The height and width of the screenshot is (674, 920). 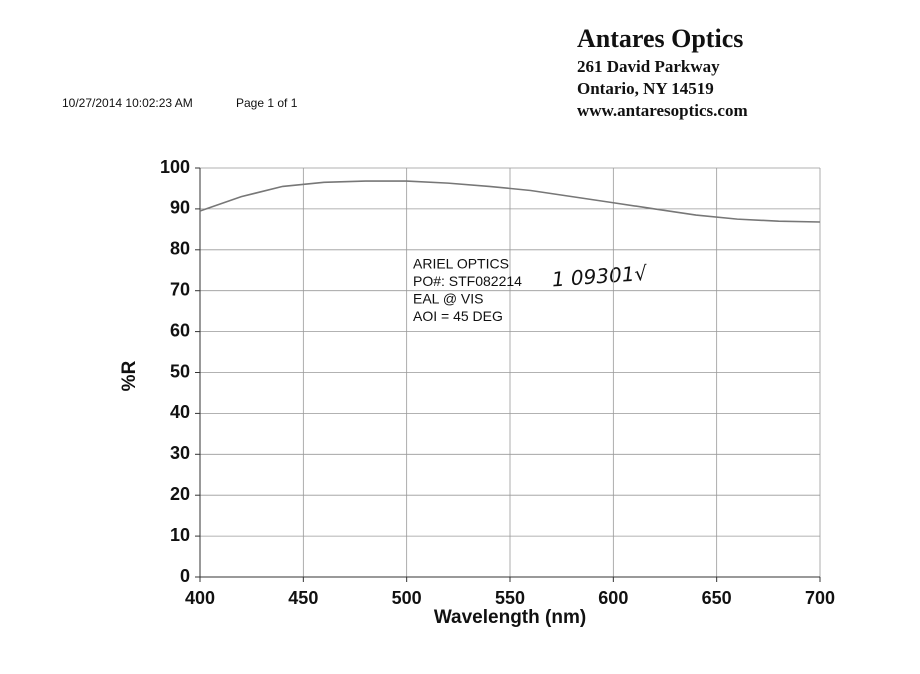 I want to click on timestamp: 10/27/2014 10:02:23 AM, so click(x=127, y=103).